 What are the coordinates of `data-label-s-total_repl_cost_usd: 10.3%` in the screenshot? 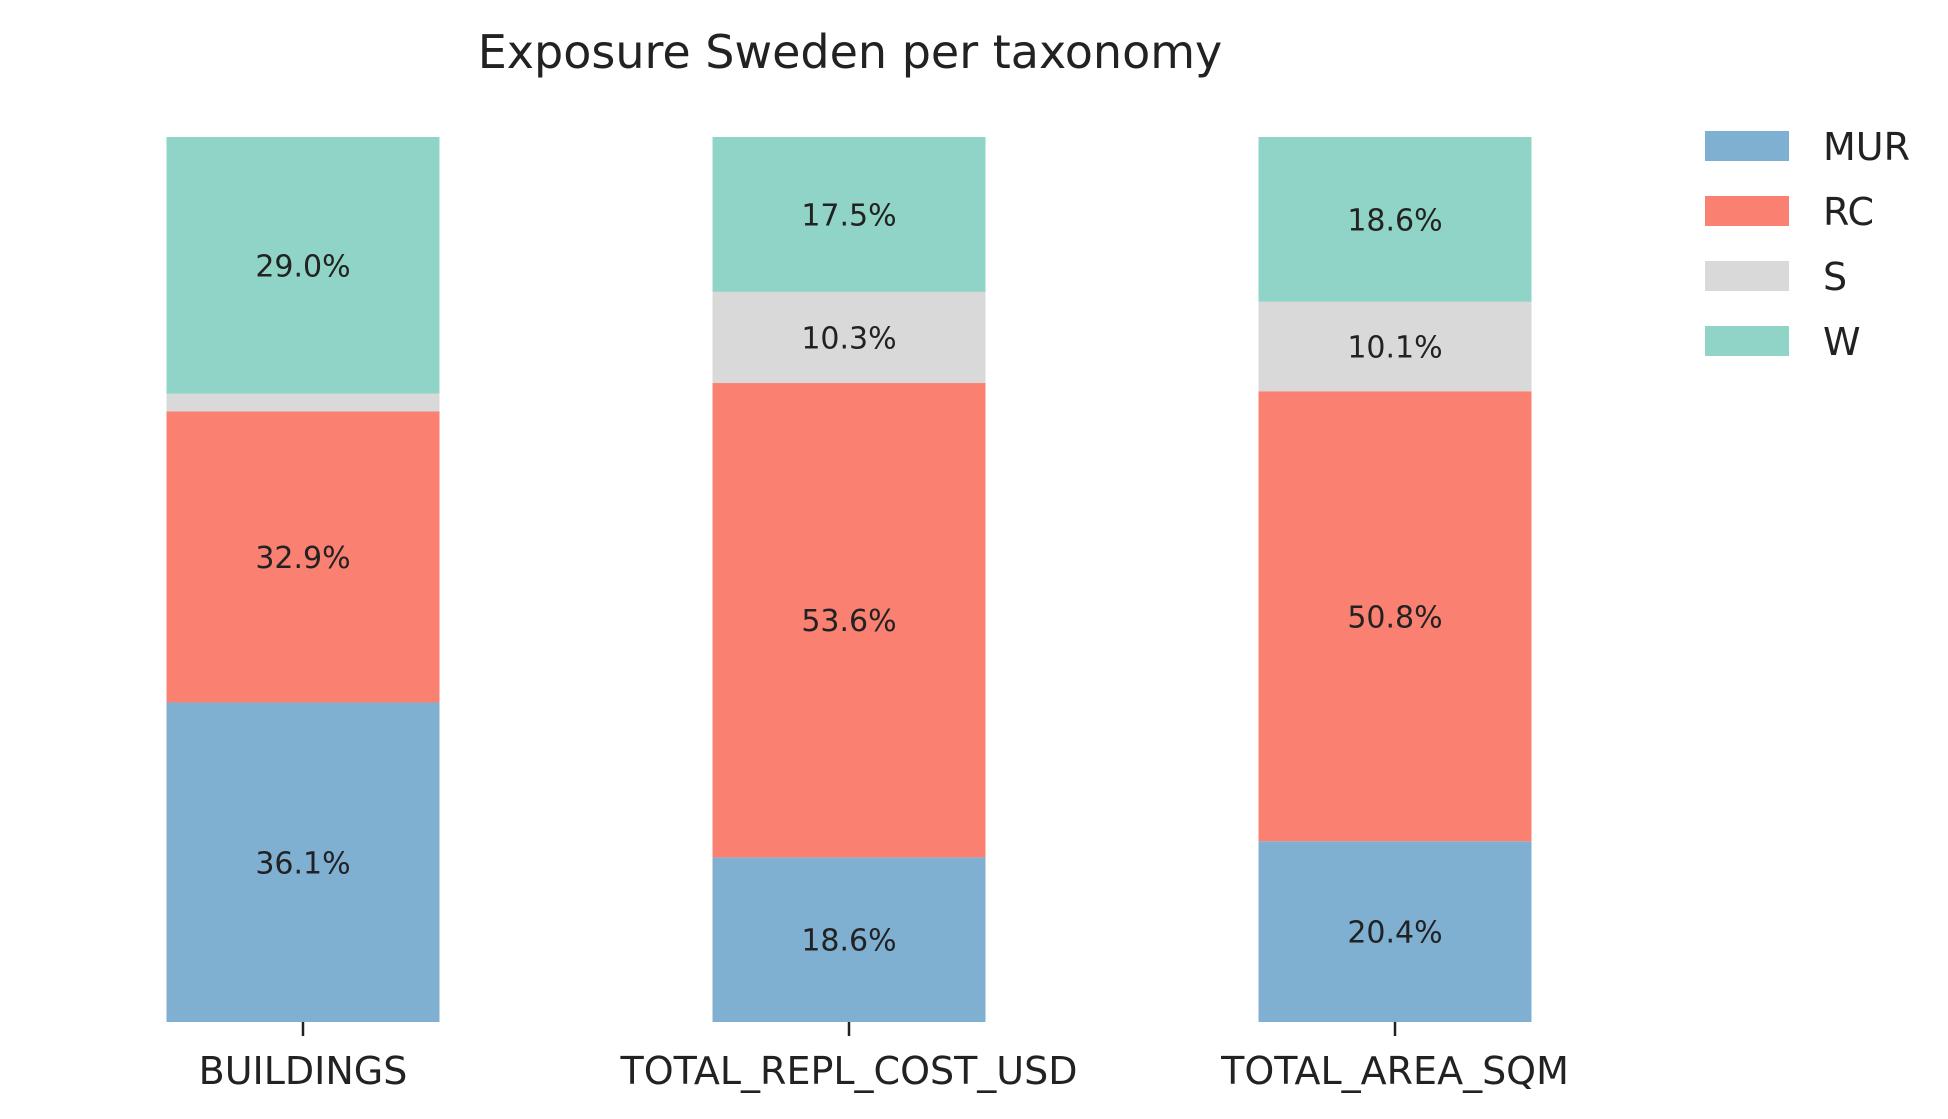 It's located at (848, 338).